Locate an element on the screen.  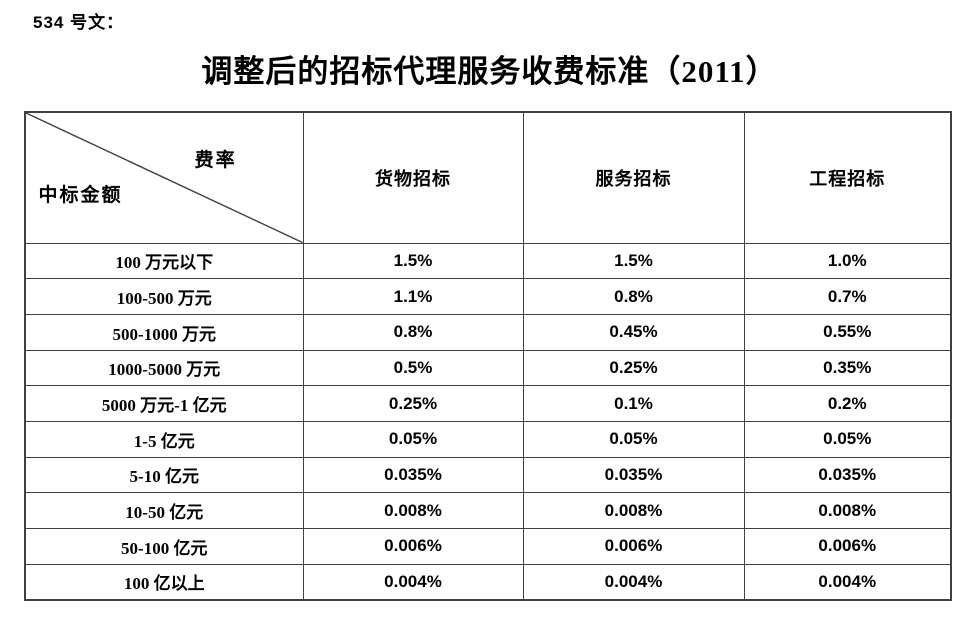
table-row: 100 亿以上 0.004% 0.004% 0.004% is located at coordinates (488, 582).